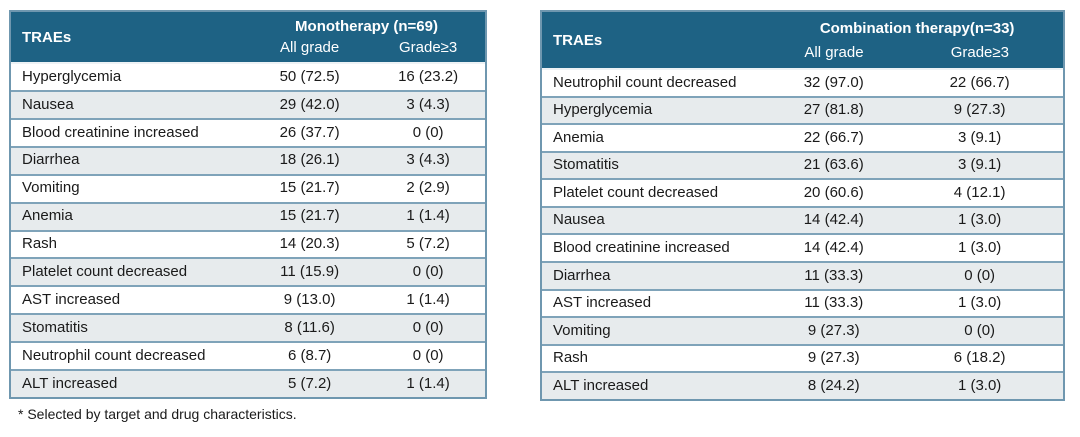 The image size is (1080, 437). Describe the element at coordinates (578, 40) in the screenshot. I see `traes-label: TRAEs` at that location.